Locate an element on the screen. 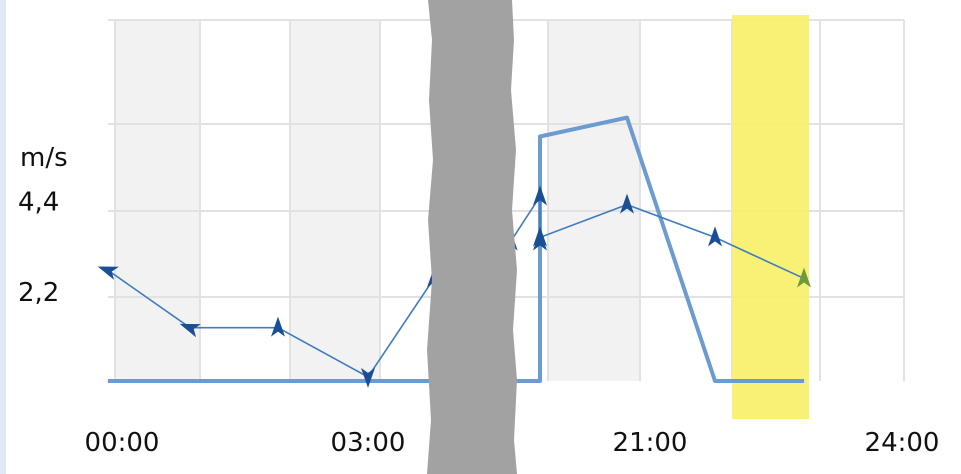 Image resolution: width=961 pixels, height=474 pixels. x-tick-label-3: 24:00 is located at coordinates (902, 443).